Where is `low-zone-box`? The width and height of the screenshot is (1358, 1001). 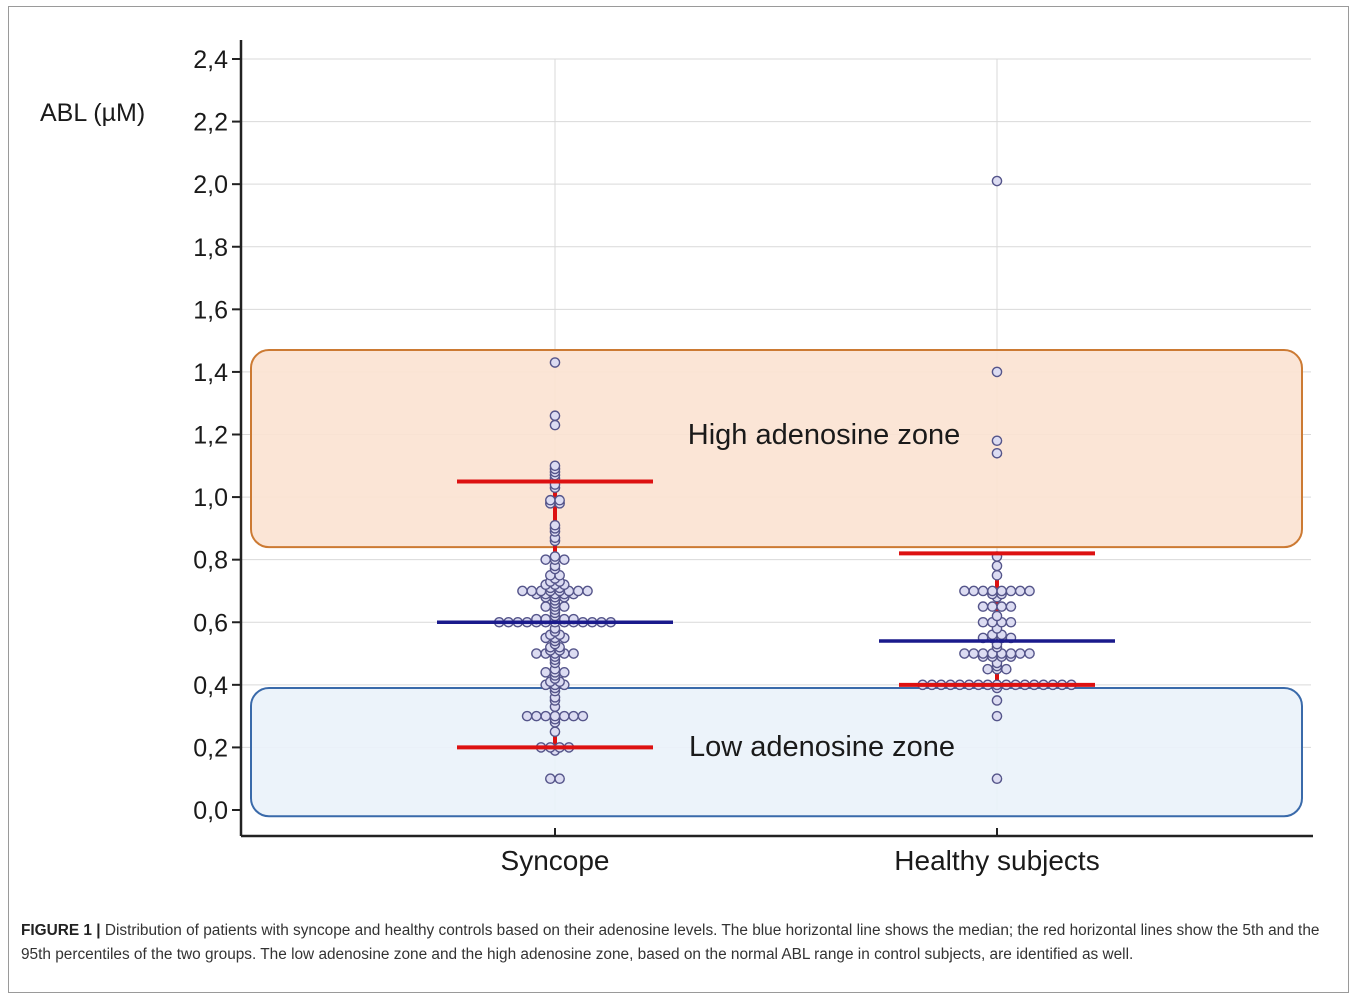 low-zone-box is located at coordinates (776, 752).